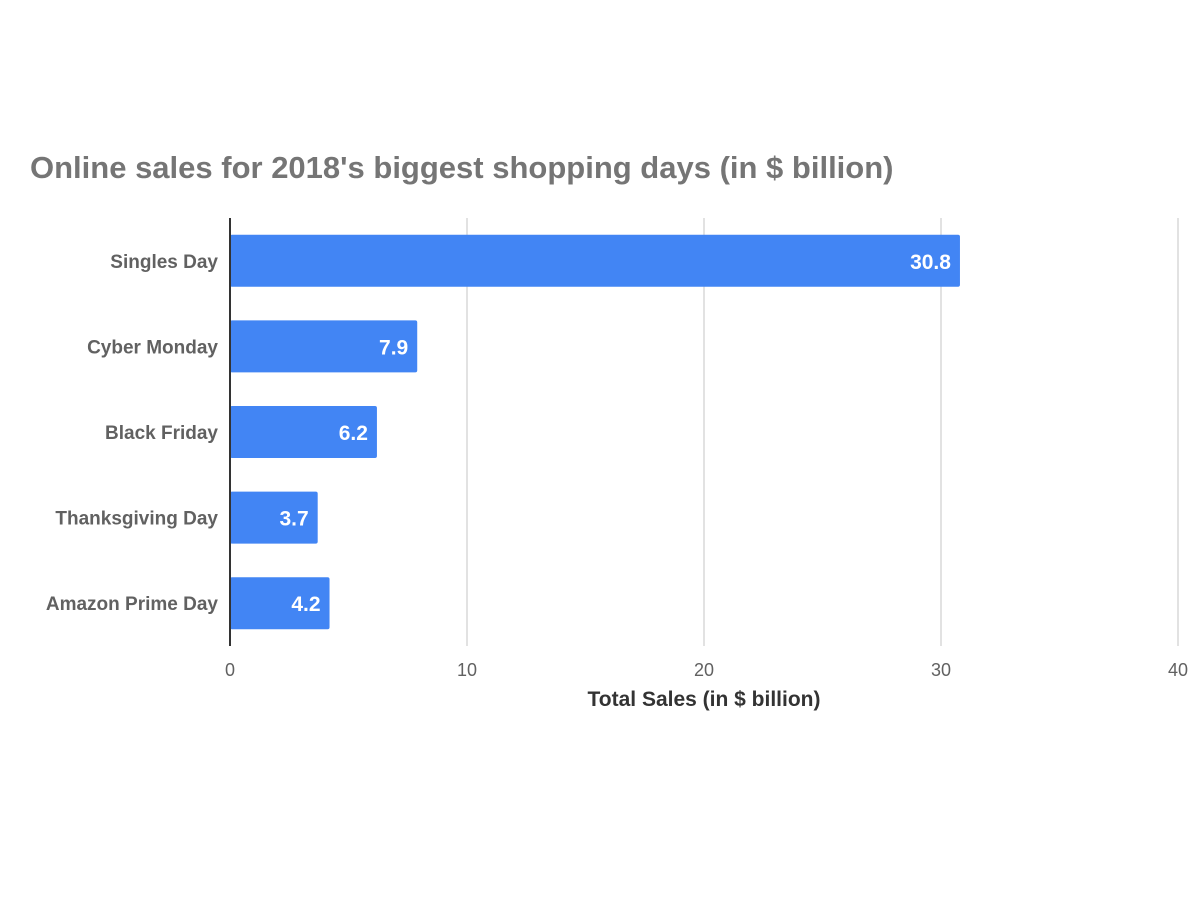  I want to click on x-tick-label: 30, so click(941, 670).